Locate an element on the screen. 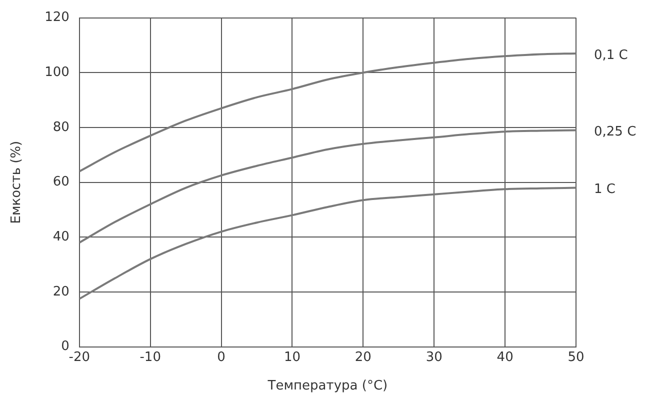 The height and width of the screenshot is (403, 651). y-tick-label: 60 is located at coordinates (61, 182).